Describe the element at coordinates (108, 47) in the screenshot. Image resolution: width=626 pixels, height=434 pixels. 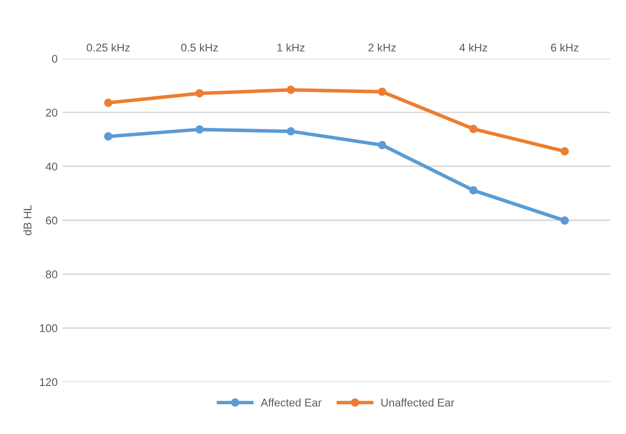
I see `x-tick-label: 0.25 kHz` at that location.